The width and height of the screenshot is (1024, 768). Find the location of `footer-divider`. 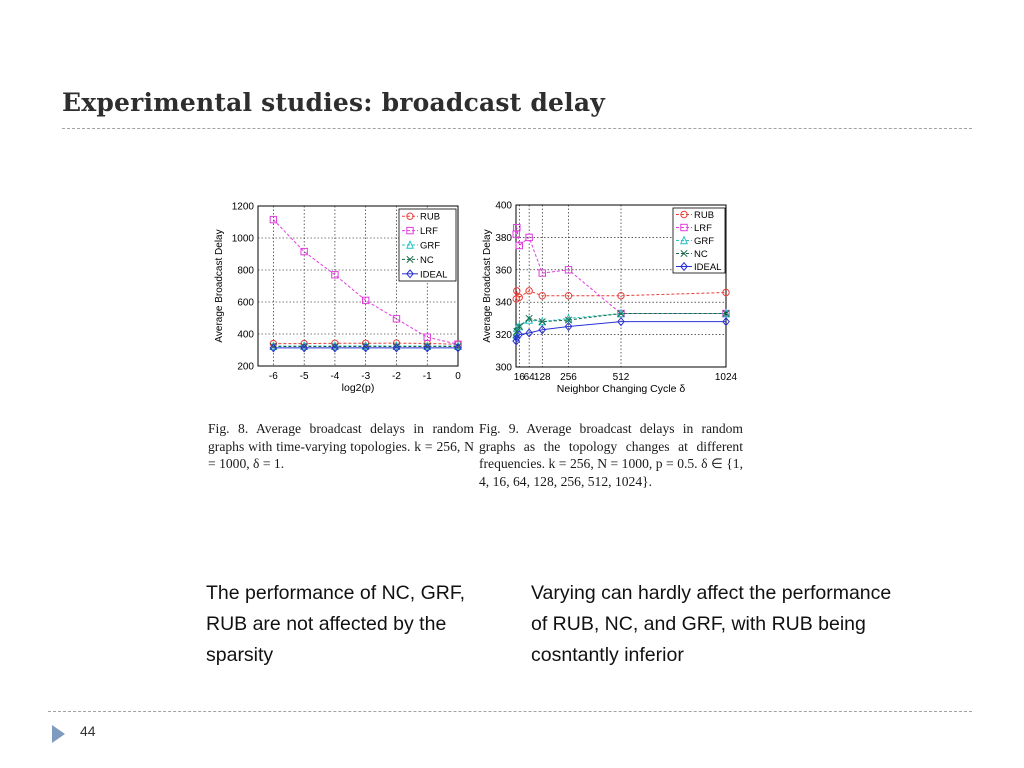

footer-divider is located at coordinates (510, 711).